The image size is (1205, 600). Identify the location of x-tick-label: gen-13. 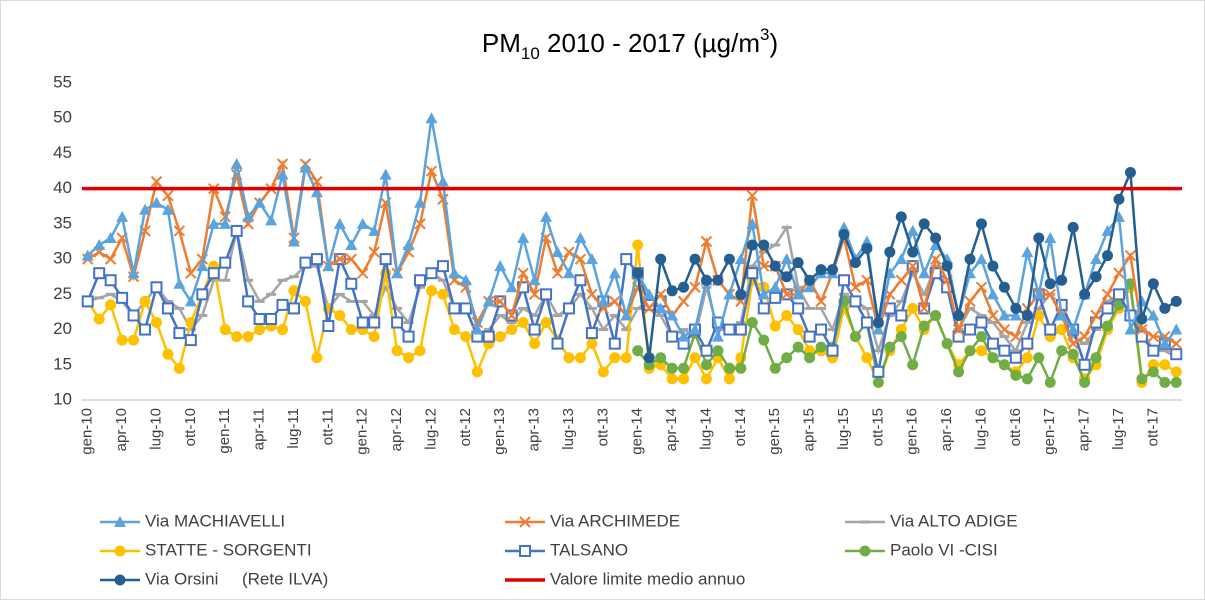
(499, 431).